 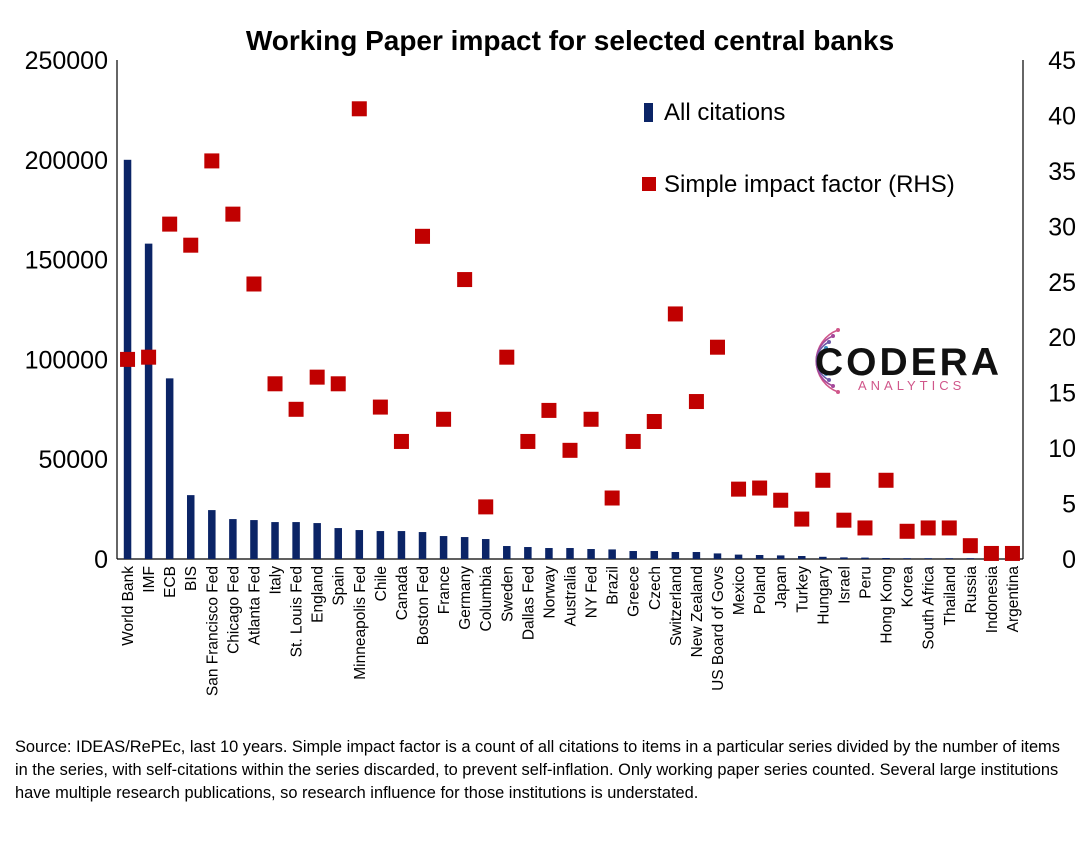 What do you see at coordinates (1062, 338) in the screenshot?
I see `right-tick-label: 20` at bounding box center [1062, 338].